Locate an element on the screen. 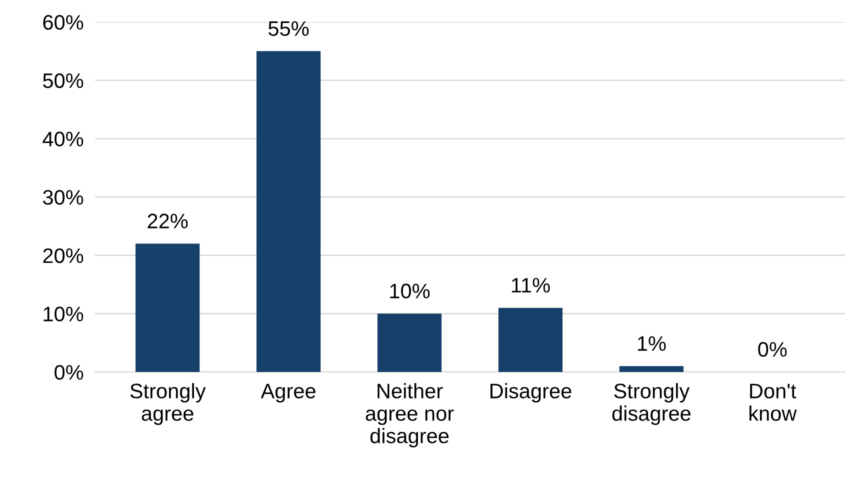 The image size is (853, 491). data-label: 1% is located at coordinates (652, 343).